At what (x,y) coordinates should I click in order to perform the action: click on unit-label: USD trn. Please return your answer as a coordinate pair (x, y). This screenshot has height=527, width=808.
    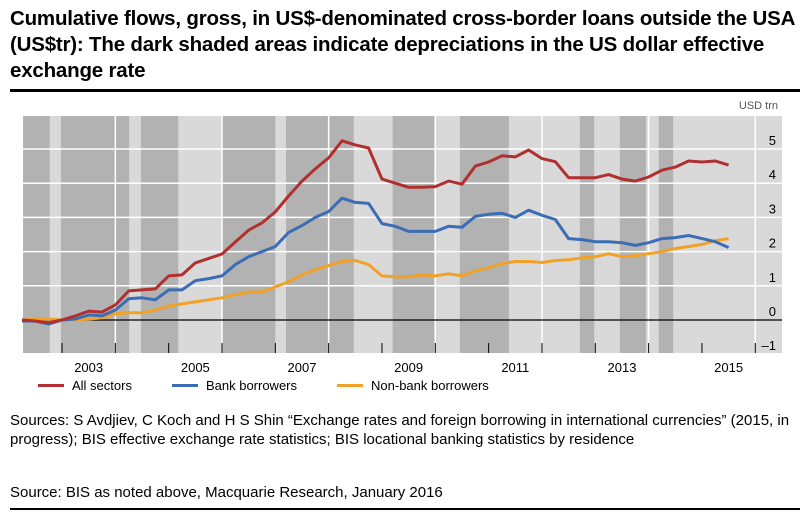
    Looking at the image, I should click on (758, 106).